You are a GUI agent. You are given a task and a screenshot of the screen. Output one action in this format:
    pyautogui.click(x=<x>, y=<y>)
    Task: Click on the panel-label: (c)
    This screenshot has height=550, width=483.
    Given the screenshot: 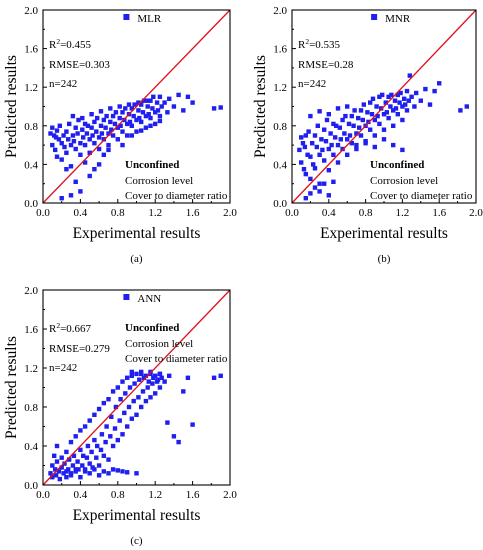 What is the action you would take?
    pyautogui.click(x=136, y=541)
    